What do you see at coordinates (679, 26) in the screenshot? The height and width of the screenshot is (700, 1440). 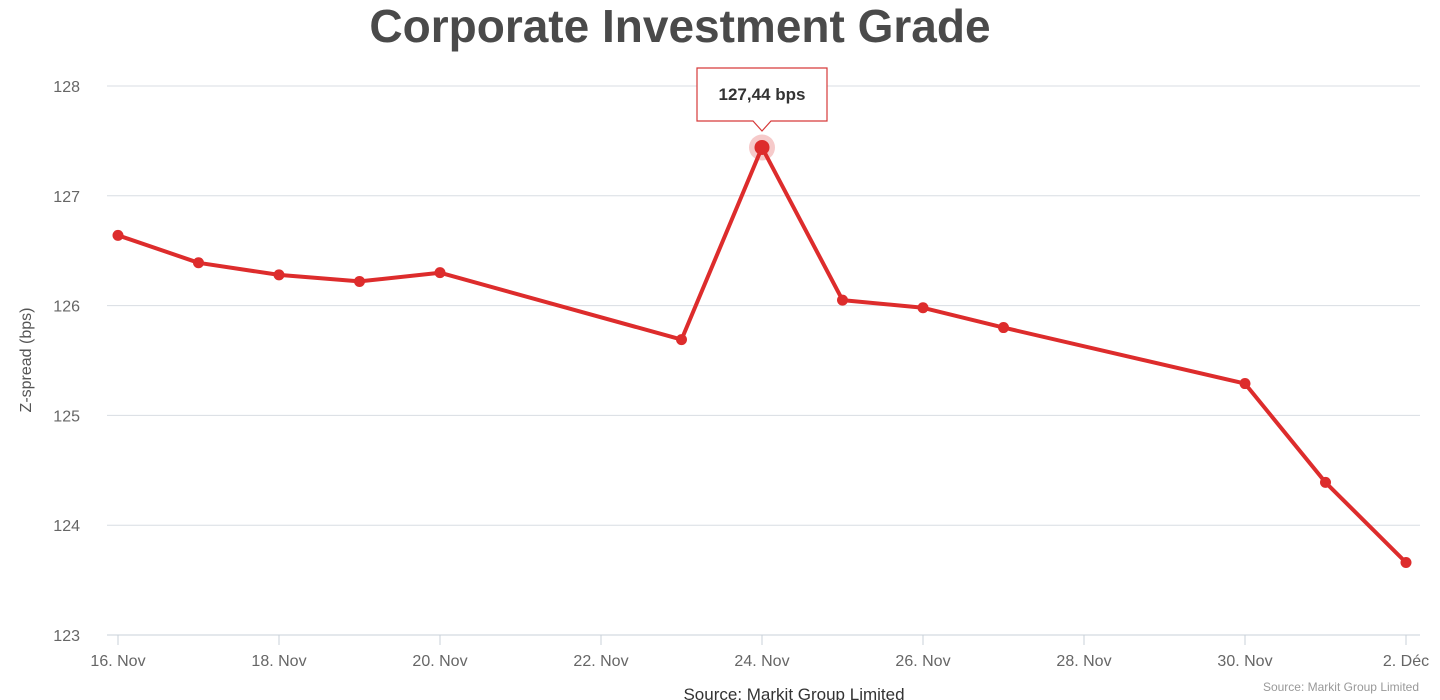 I see `chart-title: Corporate Investment Grade` at bounding box center [679, 26].